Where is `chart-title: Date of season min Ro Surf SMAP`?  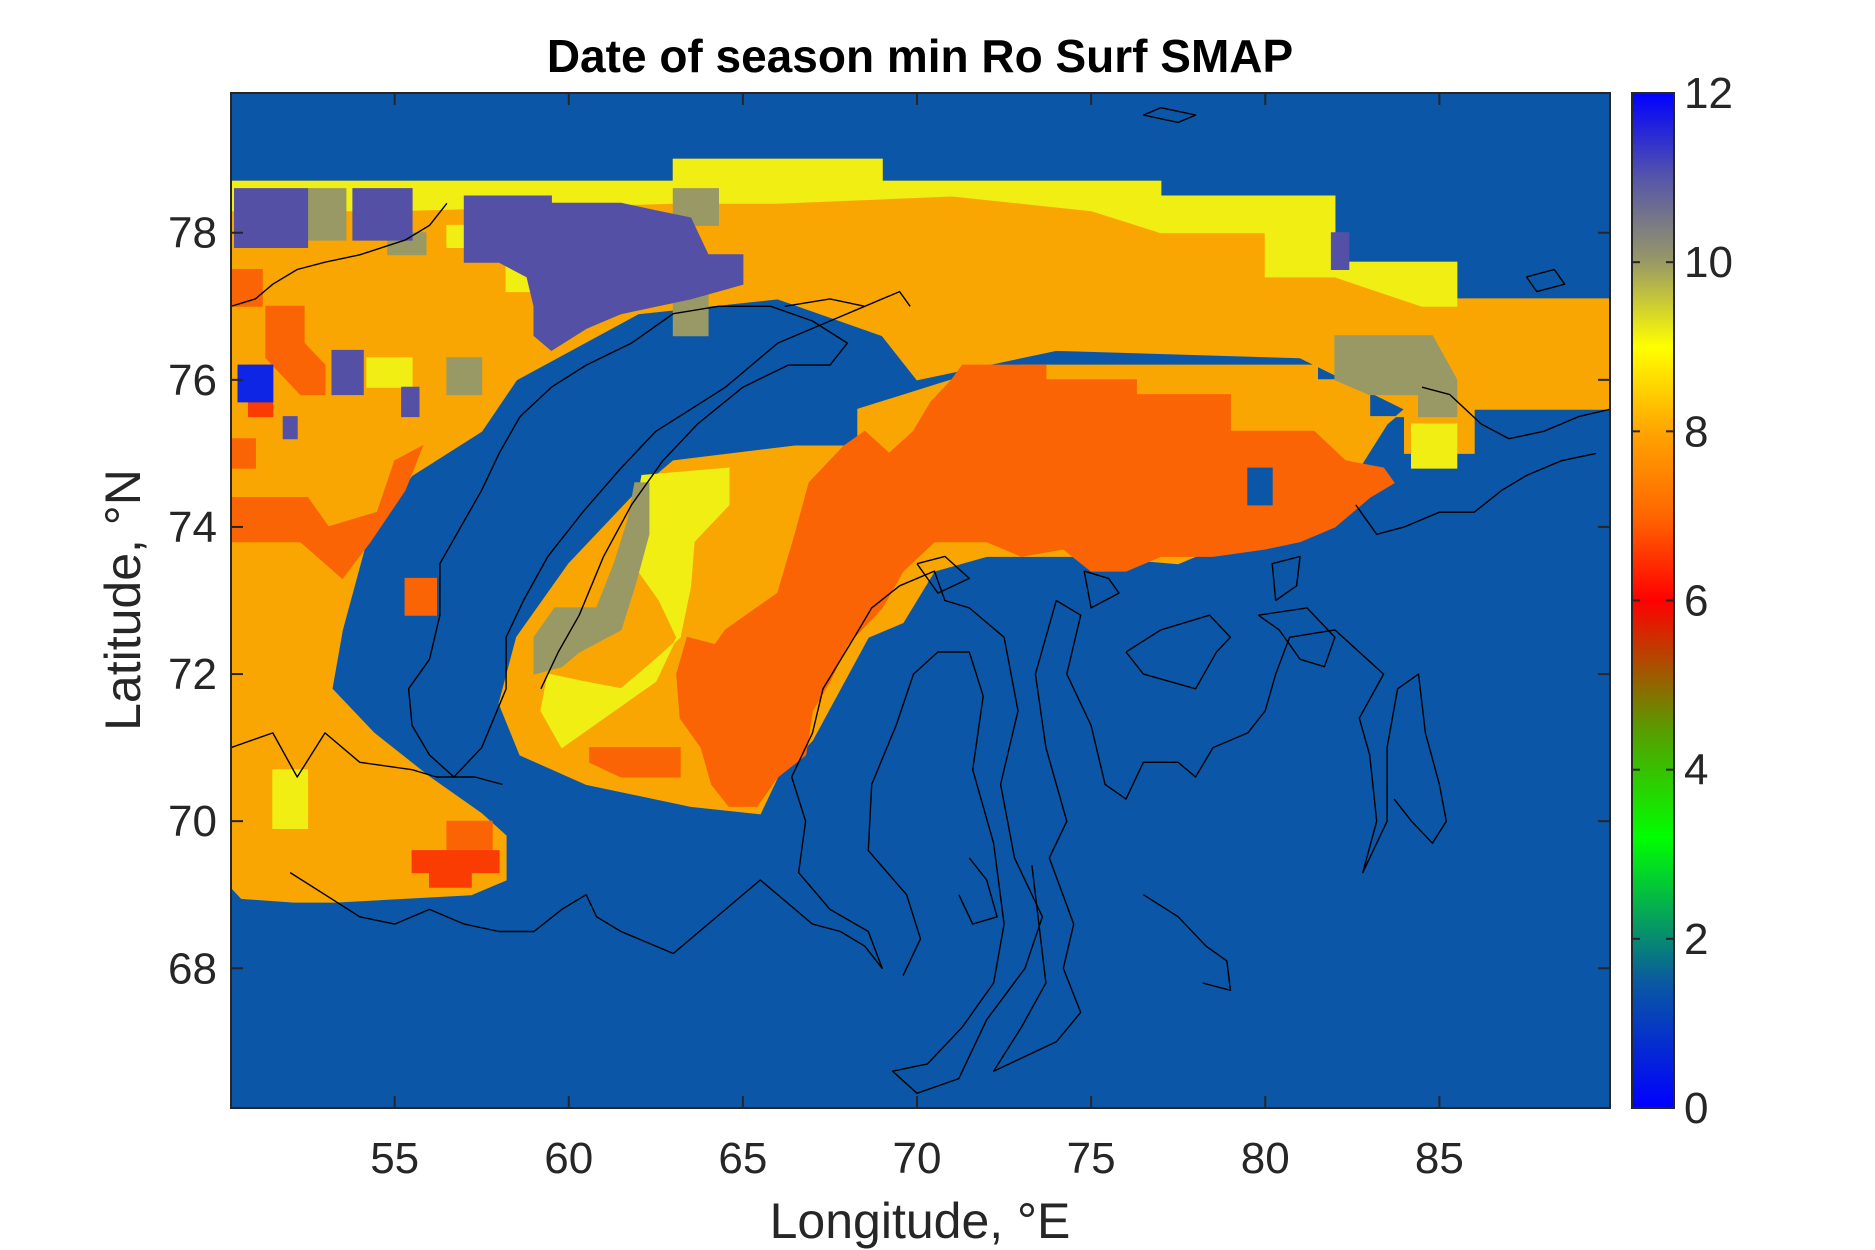
chart-title: Date of season min Ro Surf SMAP is located at coordinates (920, 56).